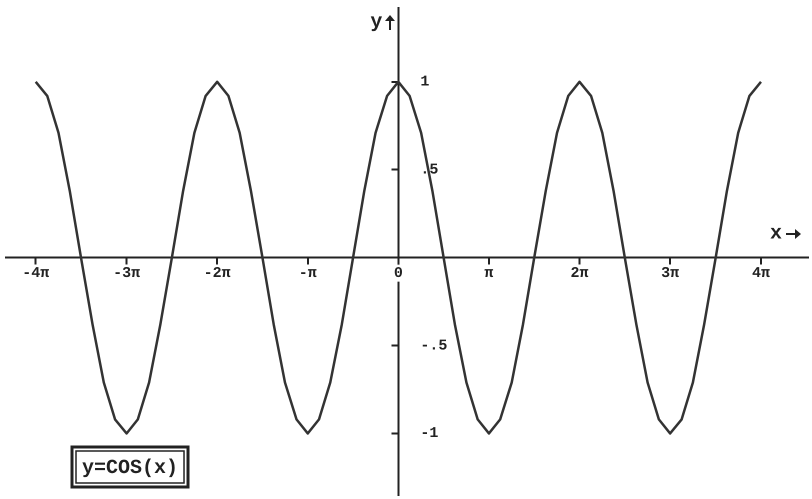 This screenshot has width=812, height=499. Describe the element at coordinates (761, 273) in the screenshot. I see `x-tick-label: 4π` at that location.